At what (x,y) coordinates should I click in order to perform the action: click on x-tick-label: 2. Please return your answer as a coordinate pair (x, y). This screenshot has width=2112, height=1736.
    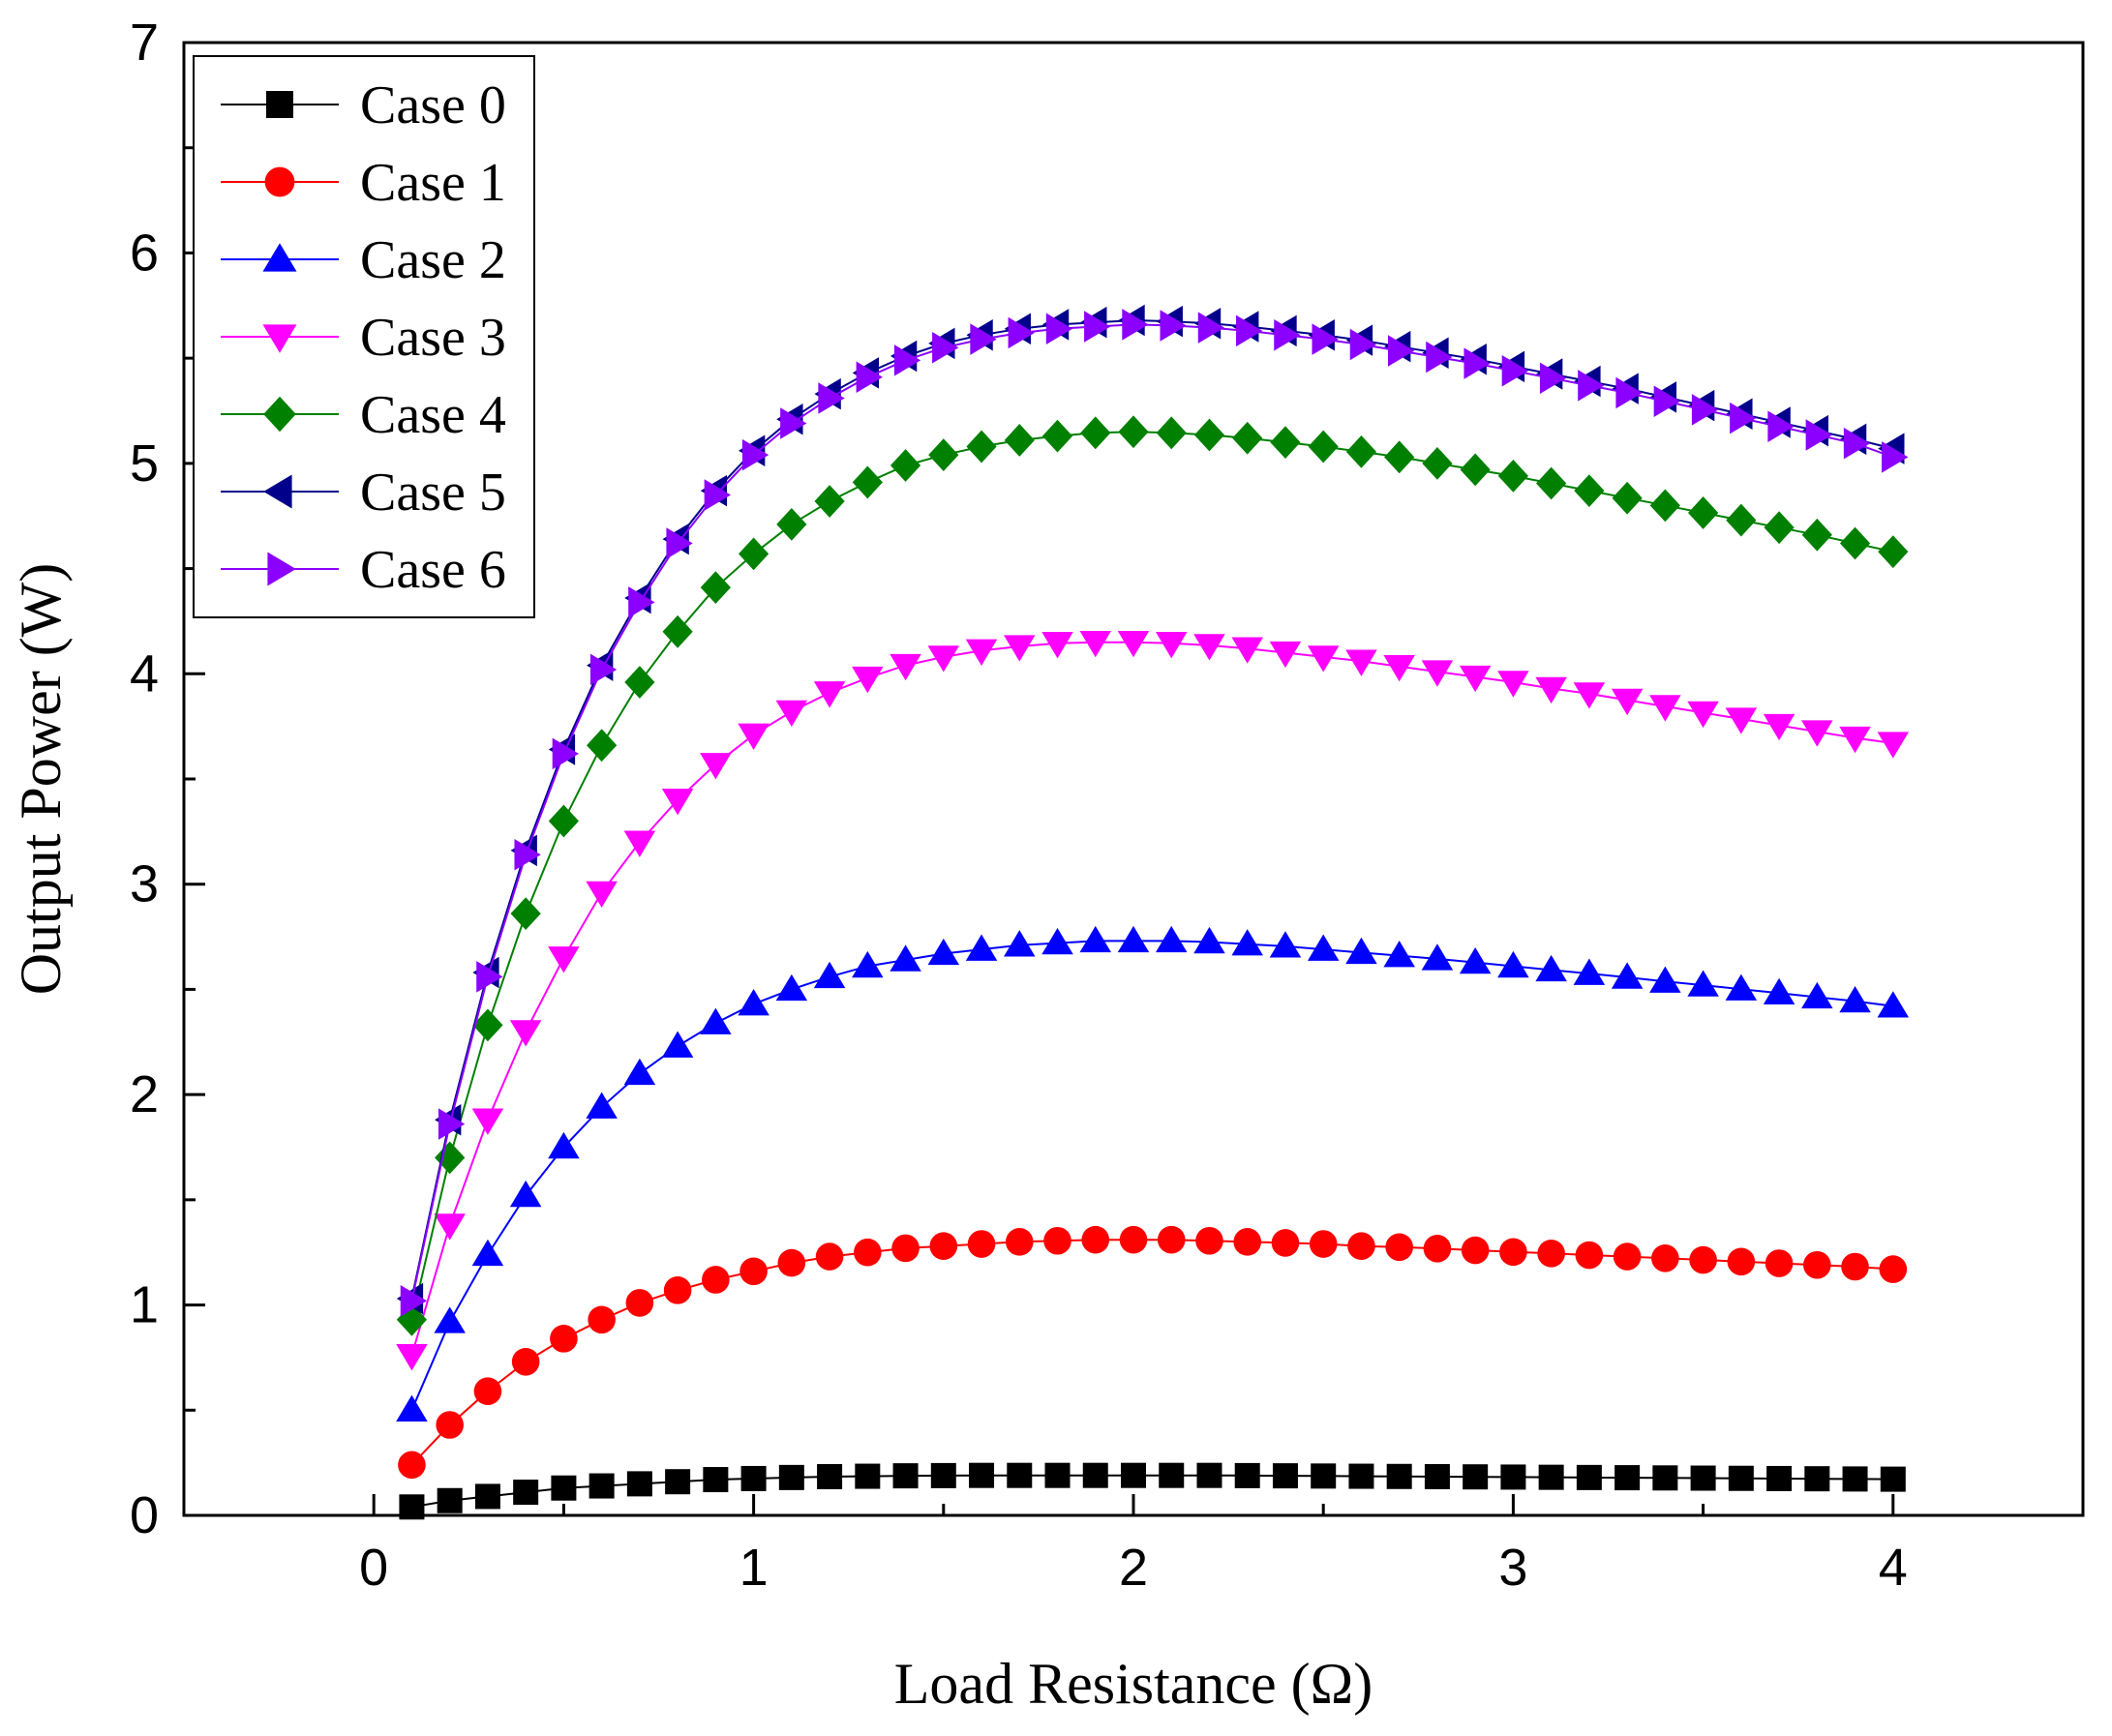
    Looking at the image, I should click on (1133, 1568).